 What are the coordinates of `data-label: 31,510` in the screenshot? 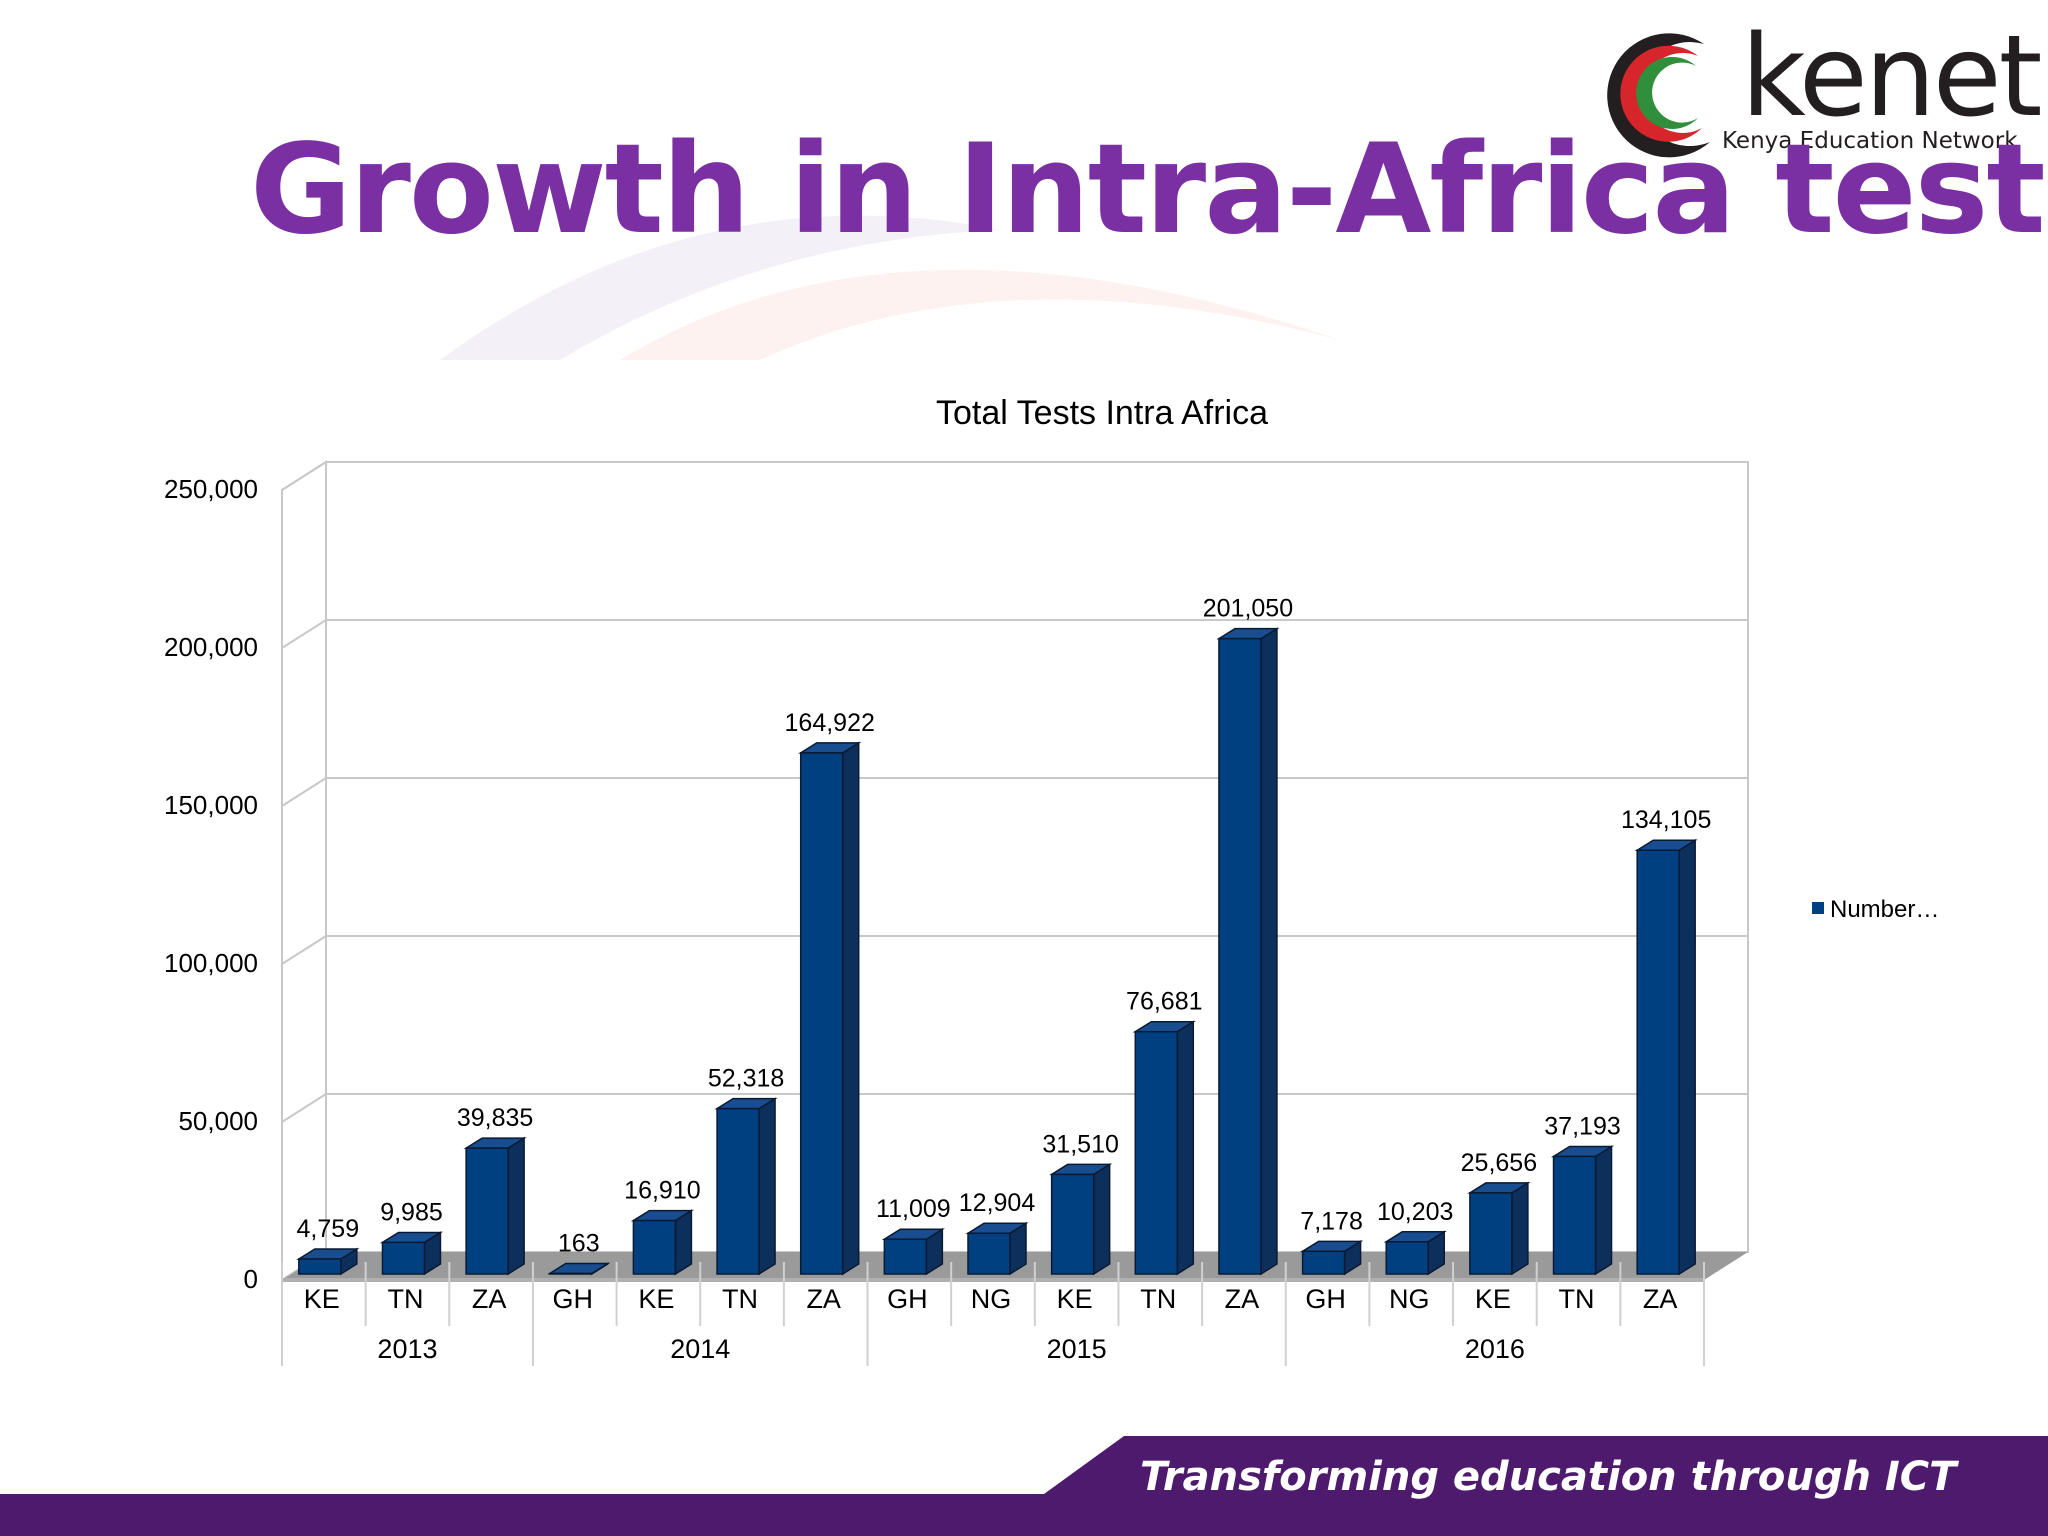 It's located at (1080, 1144).